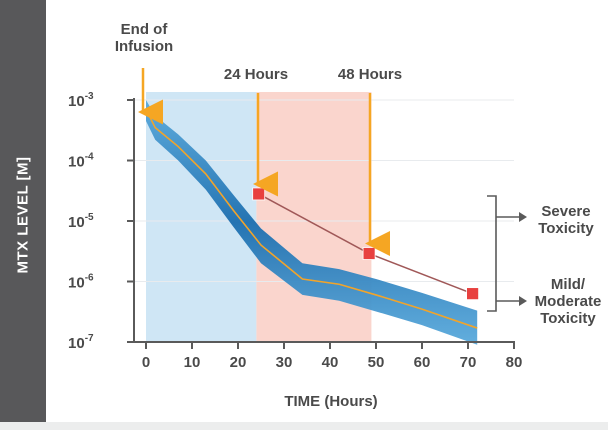 Image resolution: width=608 pixels, height=430 pixels. Describe the element at coordinates (89, 217) in the screenshot. I see `y-tick-exponent-2: -5` at that location.